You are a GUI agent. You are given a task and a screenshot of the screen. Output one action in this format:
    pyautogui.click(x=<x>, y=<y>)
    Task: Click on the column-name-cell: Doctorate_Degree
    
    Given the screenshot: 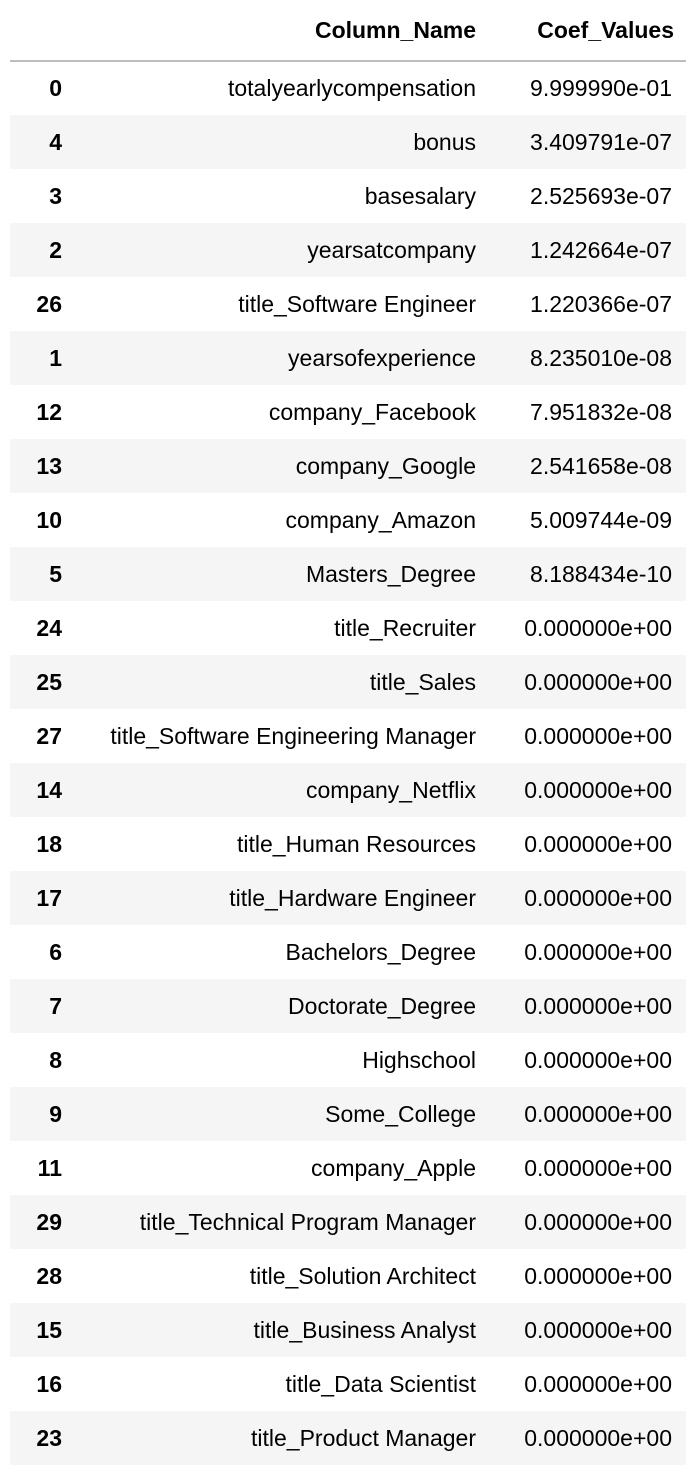 What is the action you would take?
    pyautogui.click(x=382, y=1005)
    